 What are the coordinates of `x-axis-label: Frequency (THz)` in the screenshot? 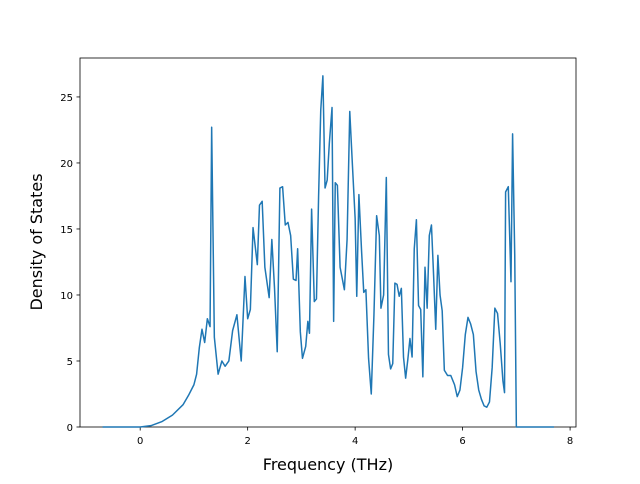 It's located at (328, 464).